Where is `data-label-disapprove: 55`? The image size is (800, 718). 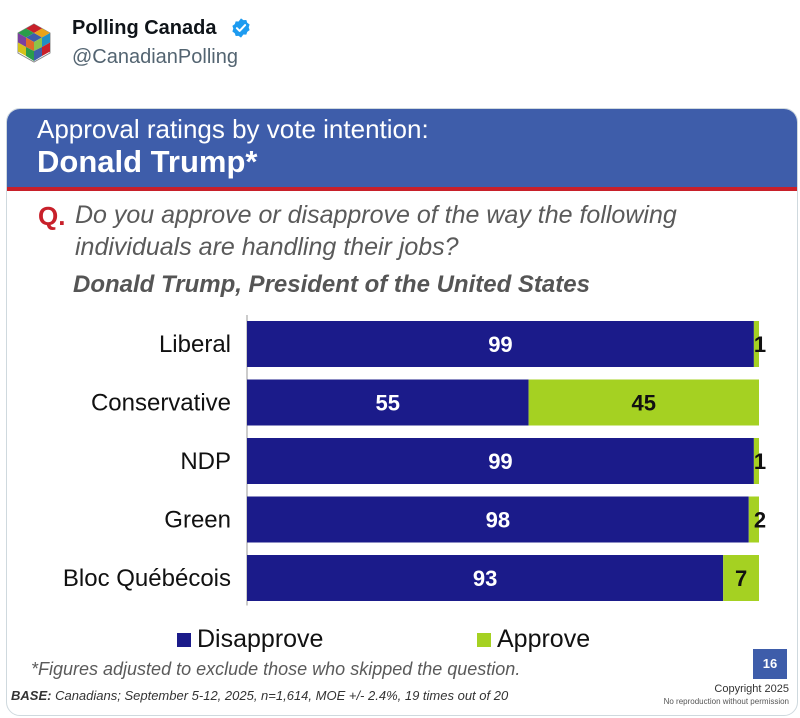
data-label-disapprove: 55 is located at coordinates (388, 403).